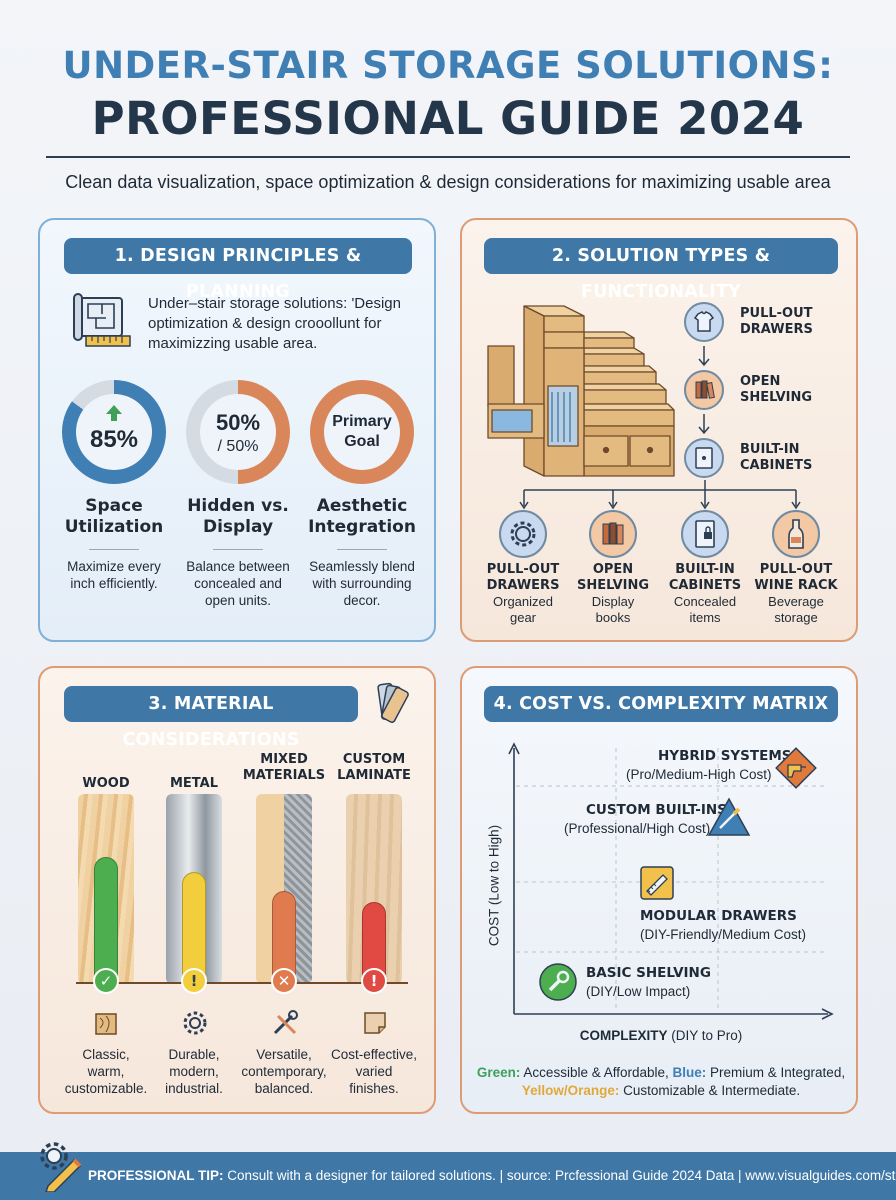  Describe the element at coordinates (114, 439) in the screenshot. I see `stat-value: 85%` at that location.